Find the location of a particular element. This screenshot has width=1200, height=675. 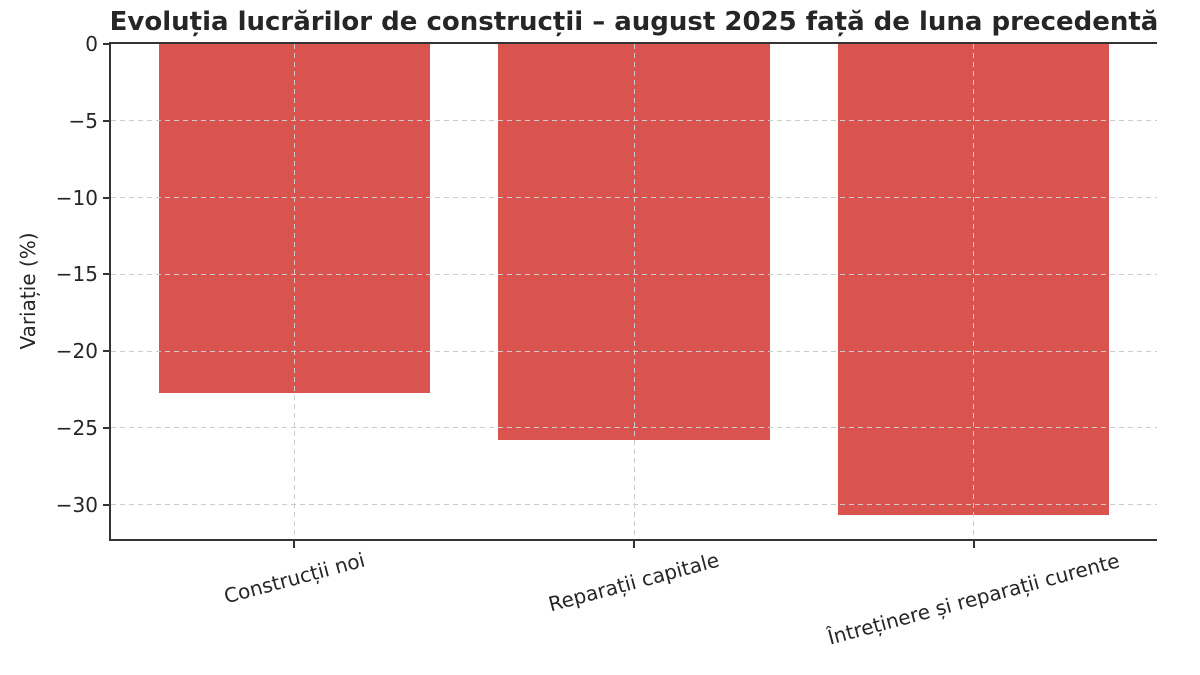

y-tick-label: −30 is located at coordinates (76, 504).